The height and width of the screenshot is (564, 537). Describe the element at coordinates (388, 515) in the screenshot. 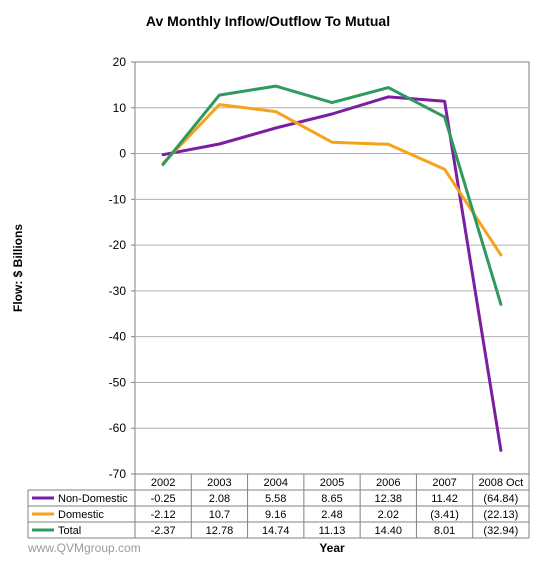

I see `data-cell: 2.02` at that location.